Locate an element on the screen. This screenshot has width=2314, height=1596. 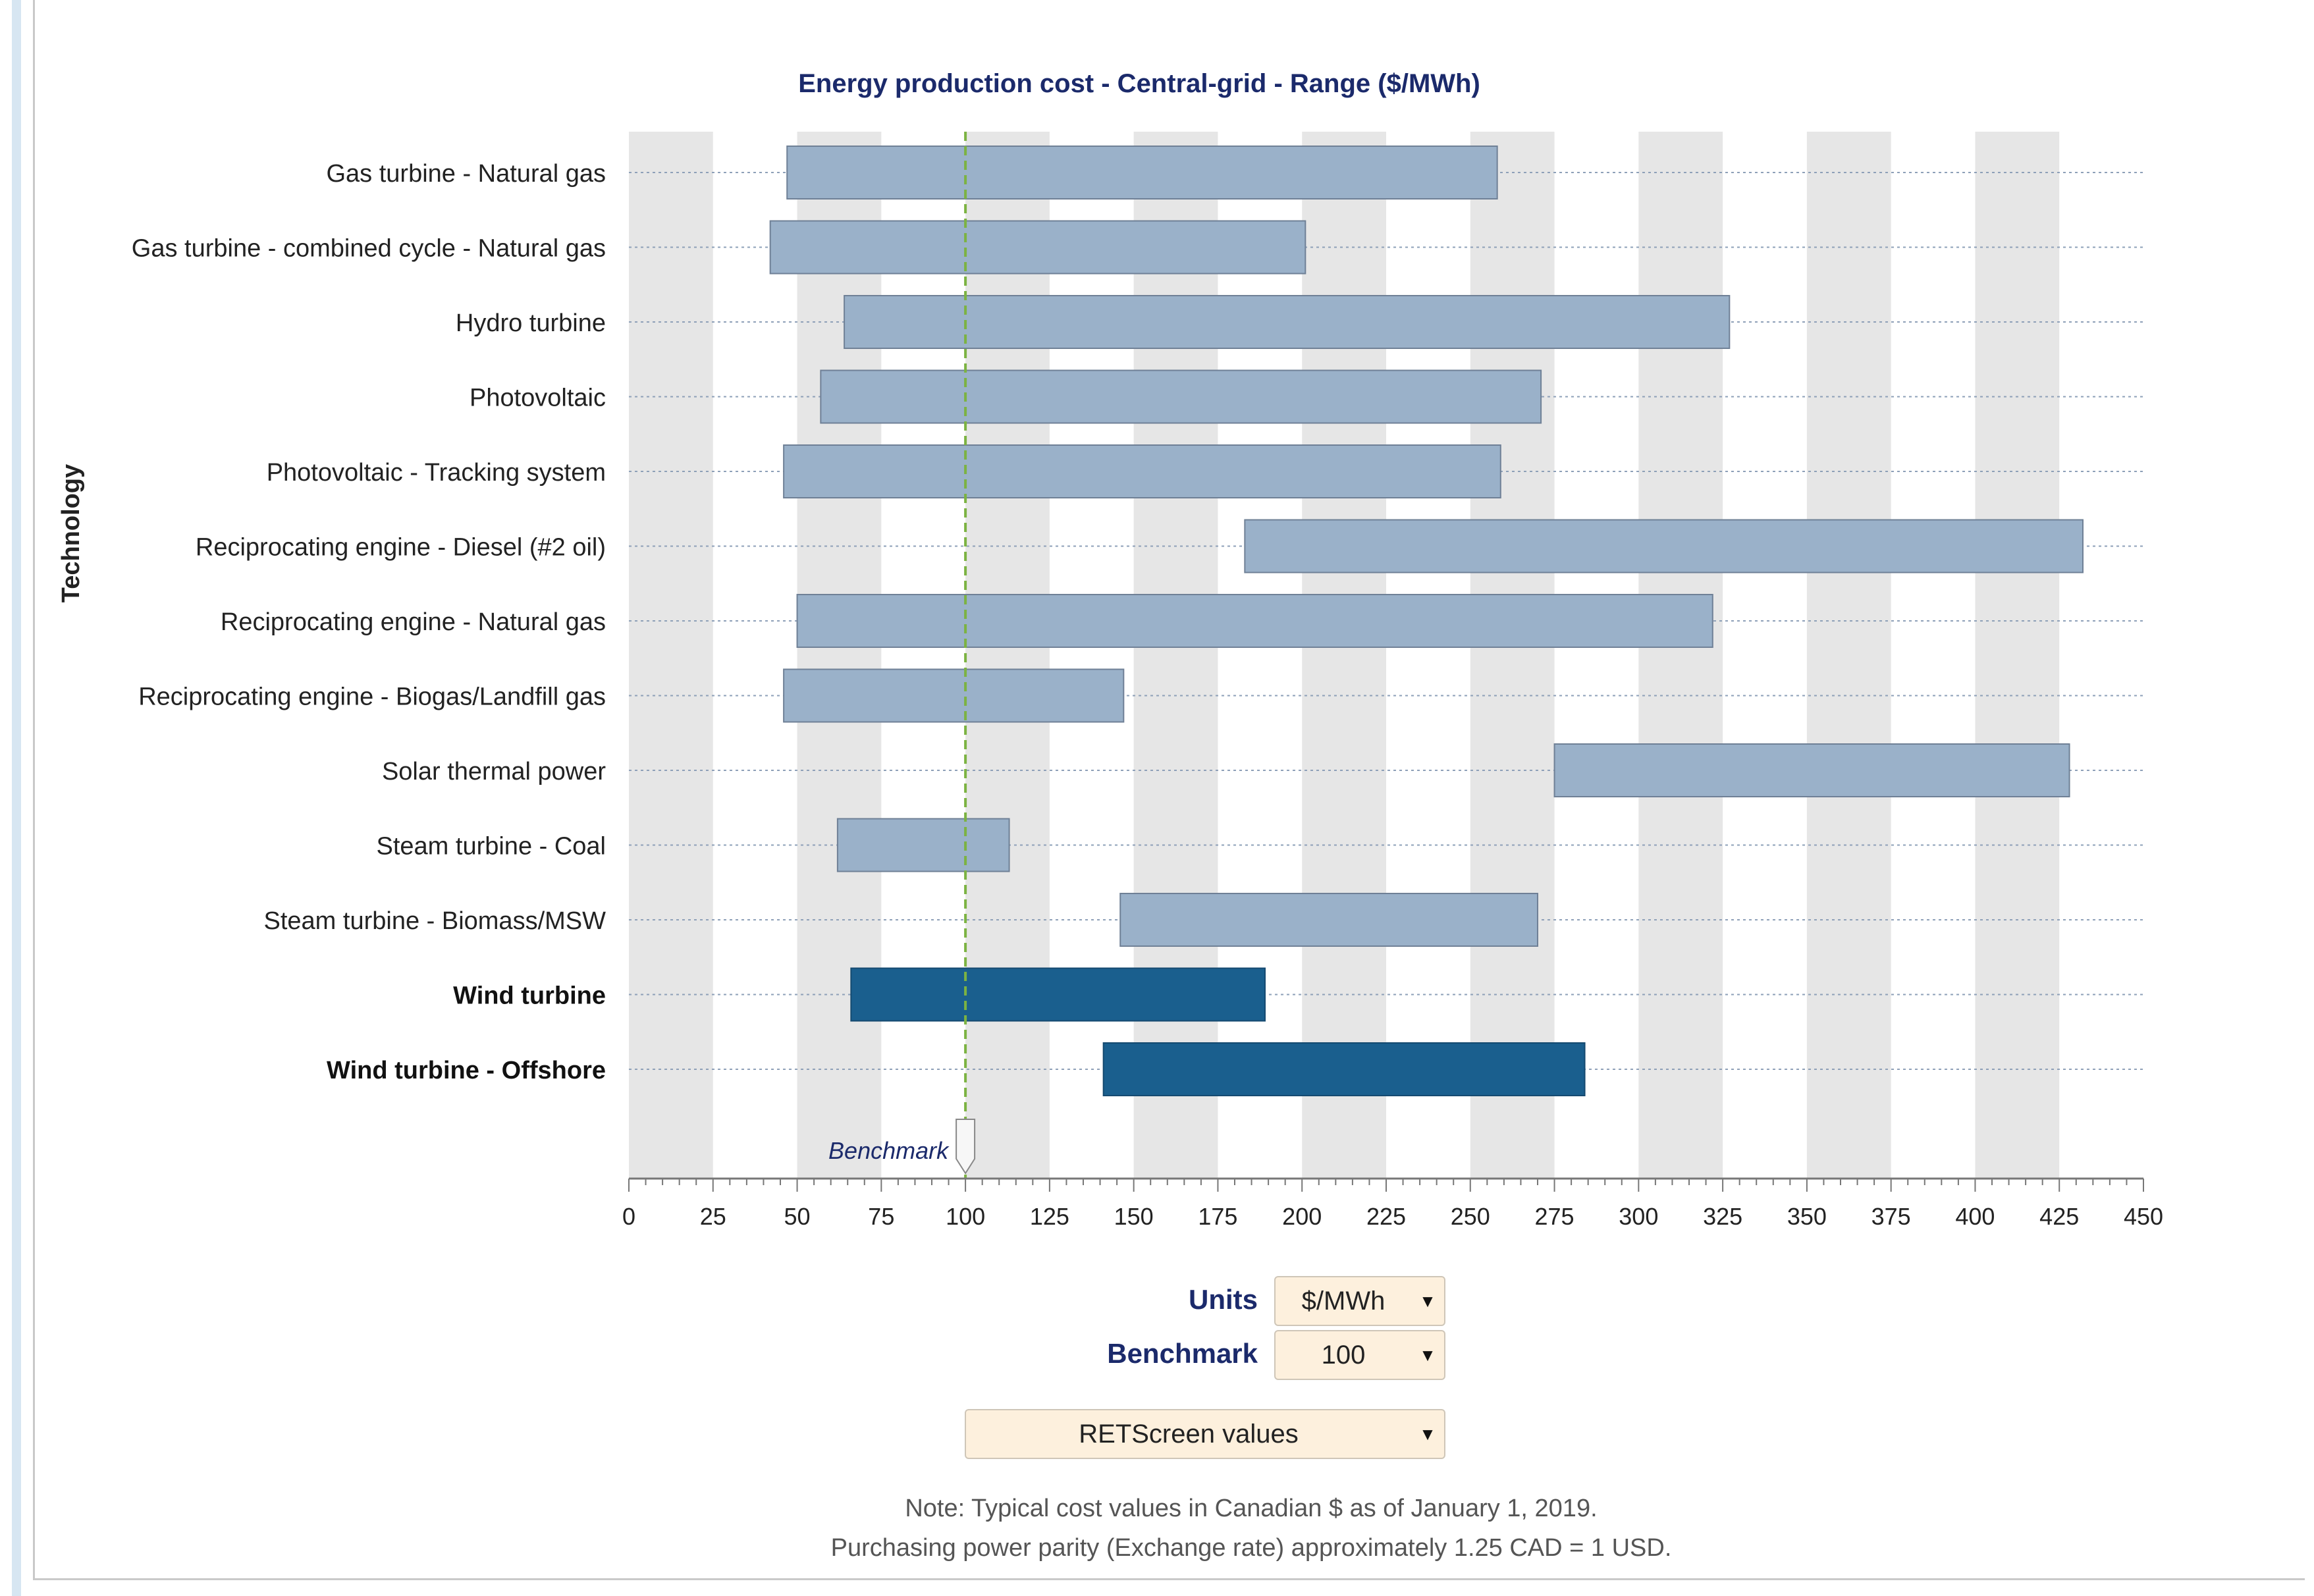
units-select-value: $/MWh is located at coordinates (1343, 1301).